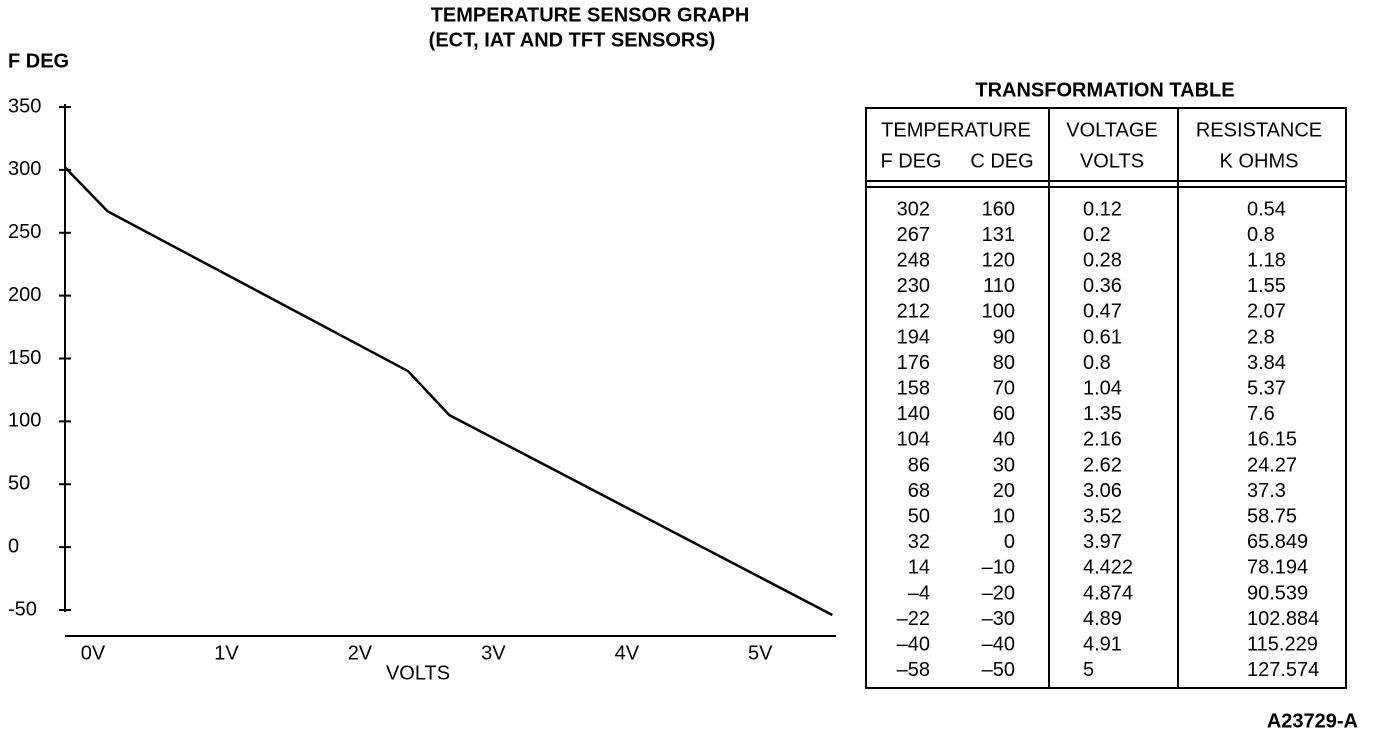 This screenshot has width=1376, height=738. I want to click on table-cell: 0.12, so click(1102, 209).